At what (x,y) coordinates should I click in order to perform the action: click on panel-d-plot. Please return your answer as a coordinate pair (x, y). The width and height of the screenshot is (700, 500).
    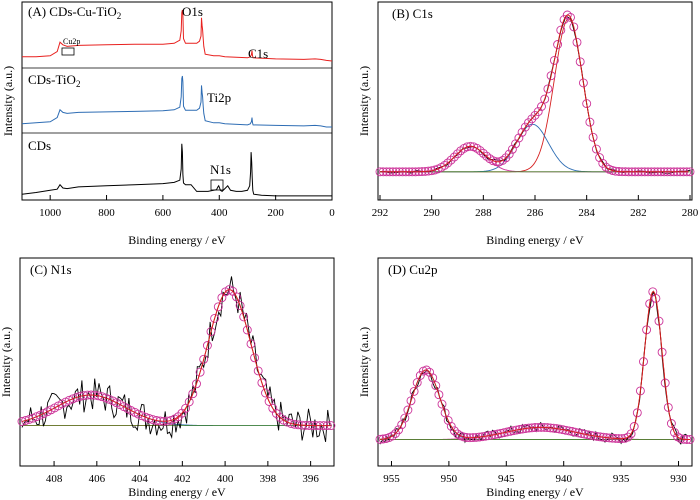
    Looking at the image, I should click on (535, 366).